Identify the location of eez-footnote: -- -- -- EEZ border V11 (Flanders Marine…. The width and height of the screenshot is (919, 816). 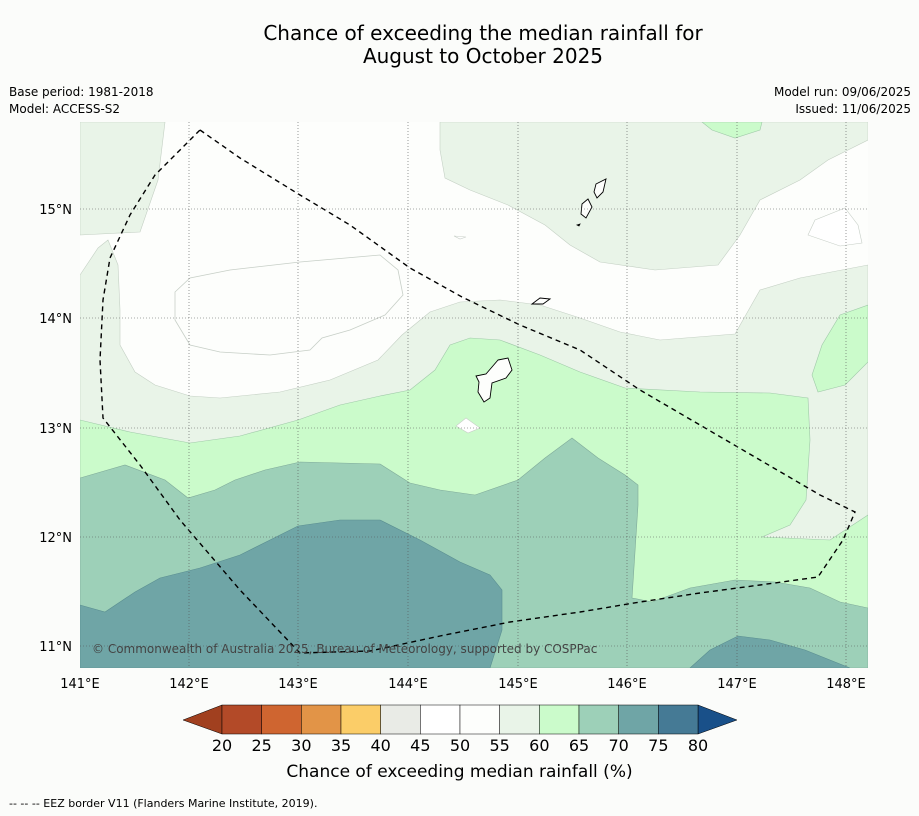
(163, 803).